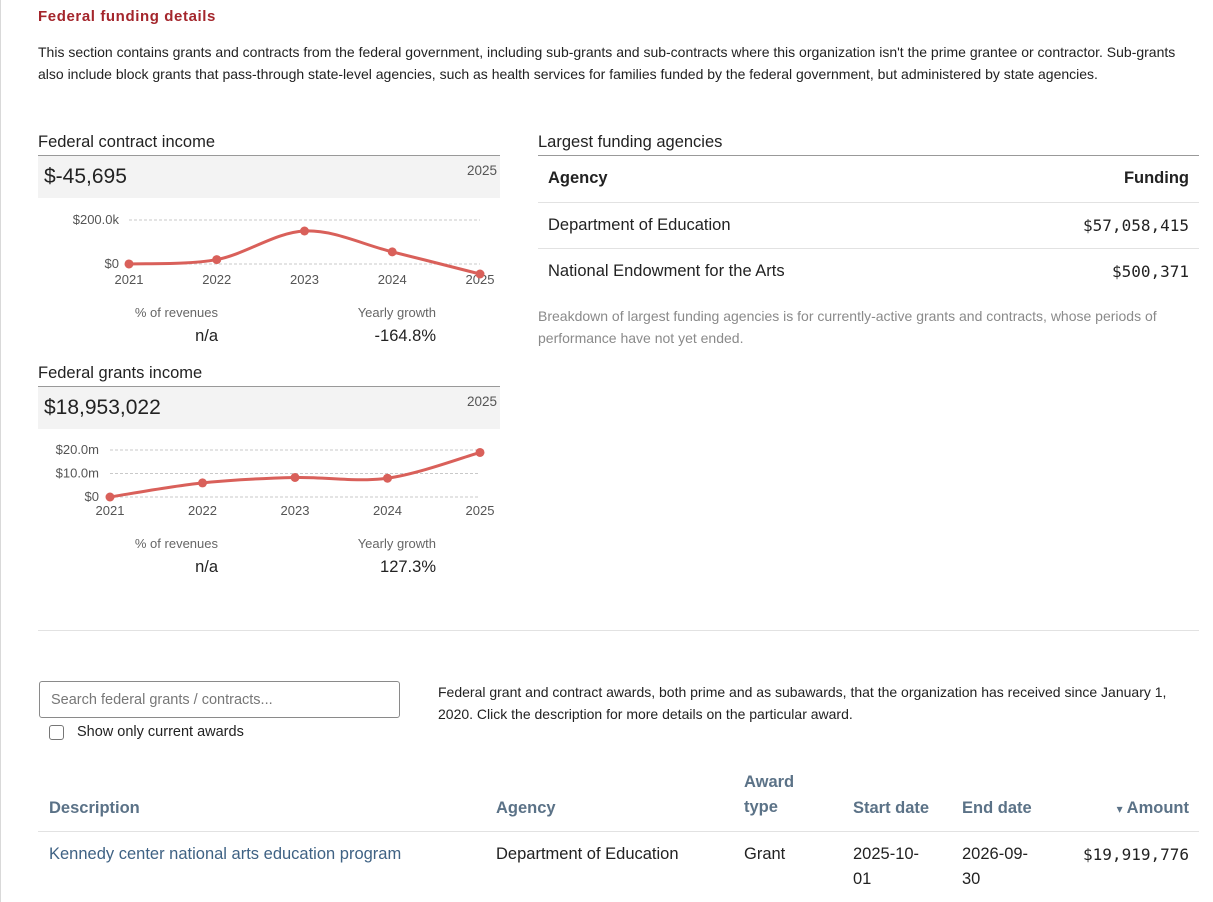  What do you see at coordinates (176, 312) in the screenshot?
I see `contract-pct-label: % of revenues` at bounding box center [176, 312].